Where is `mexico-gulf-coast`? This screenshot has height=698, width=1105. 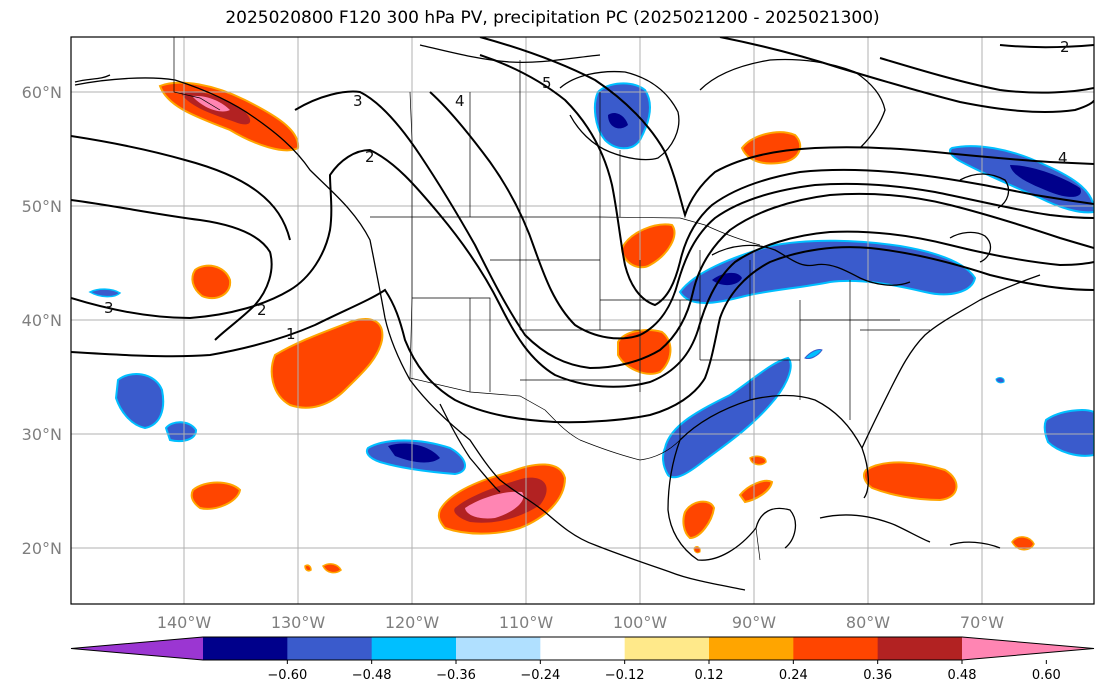 mexico-gulf-coast is located at coordinates (712, 500).